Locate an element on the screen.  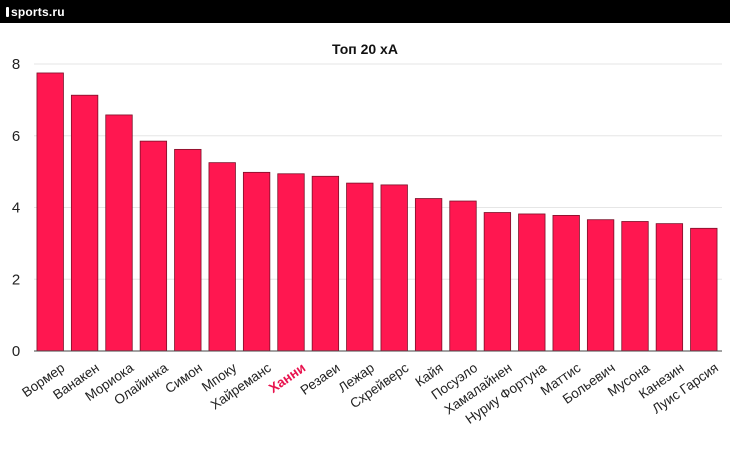
sports-ru-logo: sports.ru is located at coordinates (35, 11).